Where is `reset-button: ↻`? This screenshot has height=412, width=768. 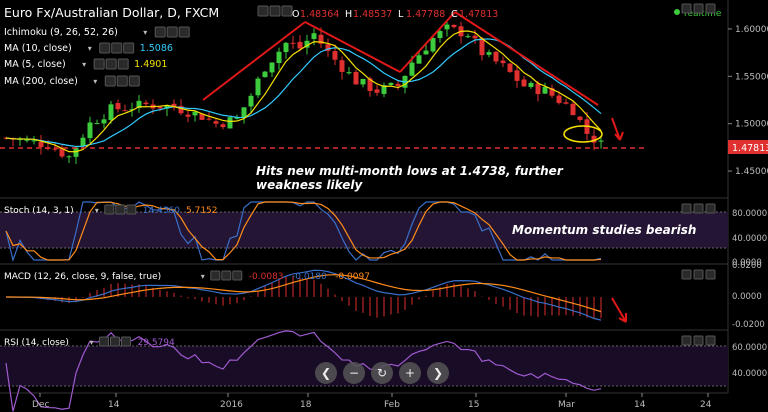 reset-button: ↻ is located at coordinates (382, 373).